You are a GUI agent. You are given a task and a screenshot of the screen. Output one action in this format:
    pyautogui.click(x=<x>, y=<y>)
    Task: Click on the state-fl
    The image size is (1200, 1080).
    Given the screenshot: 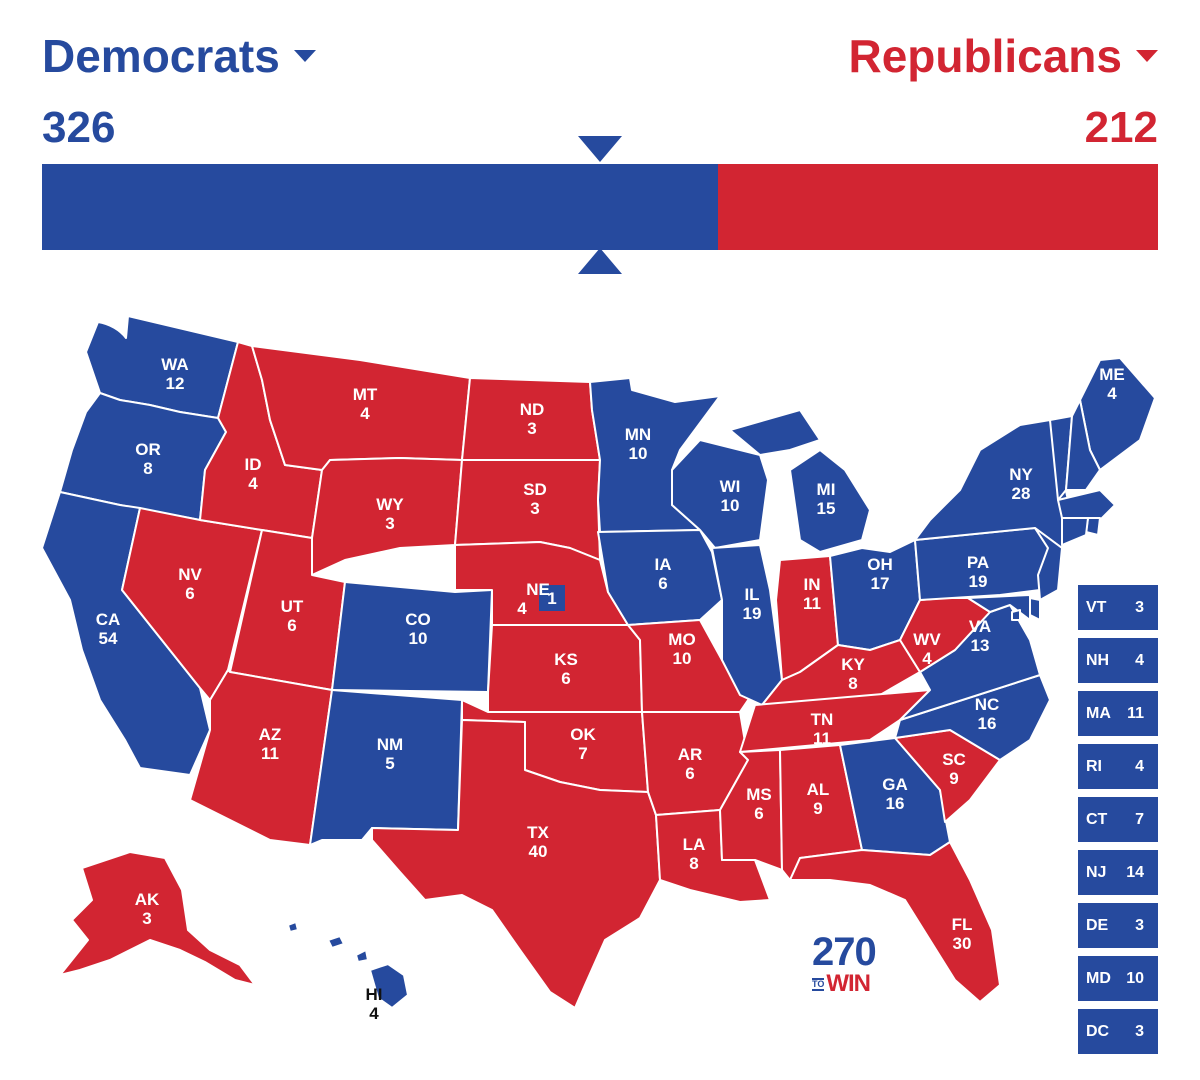 What is the action you would take?
    pyautogui.click(x=895, y=922)
    